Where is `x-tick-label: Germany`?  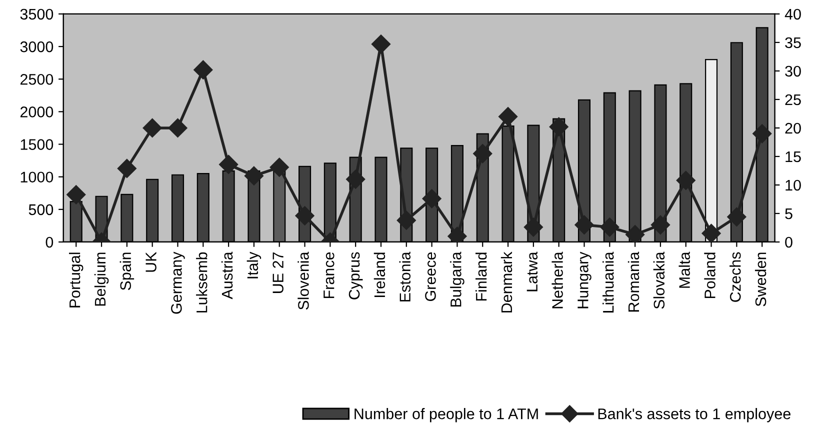
x-tick-label: Germany is located at coordinates (178, 283).